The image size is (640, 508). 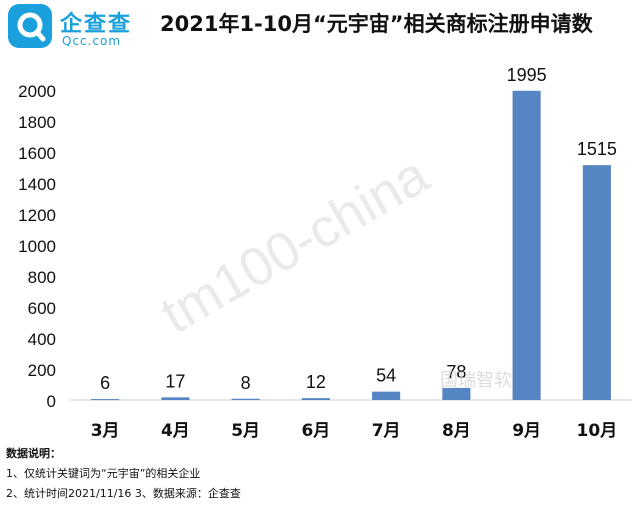 I want to click on logo-domain: Qcc.com, so click(x=92, y=41).